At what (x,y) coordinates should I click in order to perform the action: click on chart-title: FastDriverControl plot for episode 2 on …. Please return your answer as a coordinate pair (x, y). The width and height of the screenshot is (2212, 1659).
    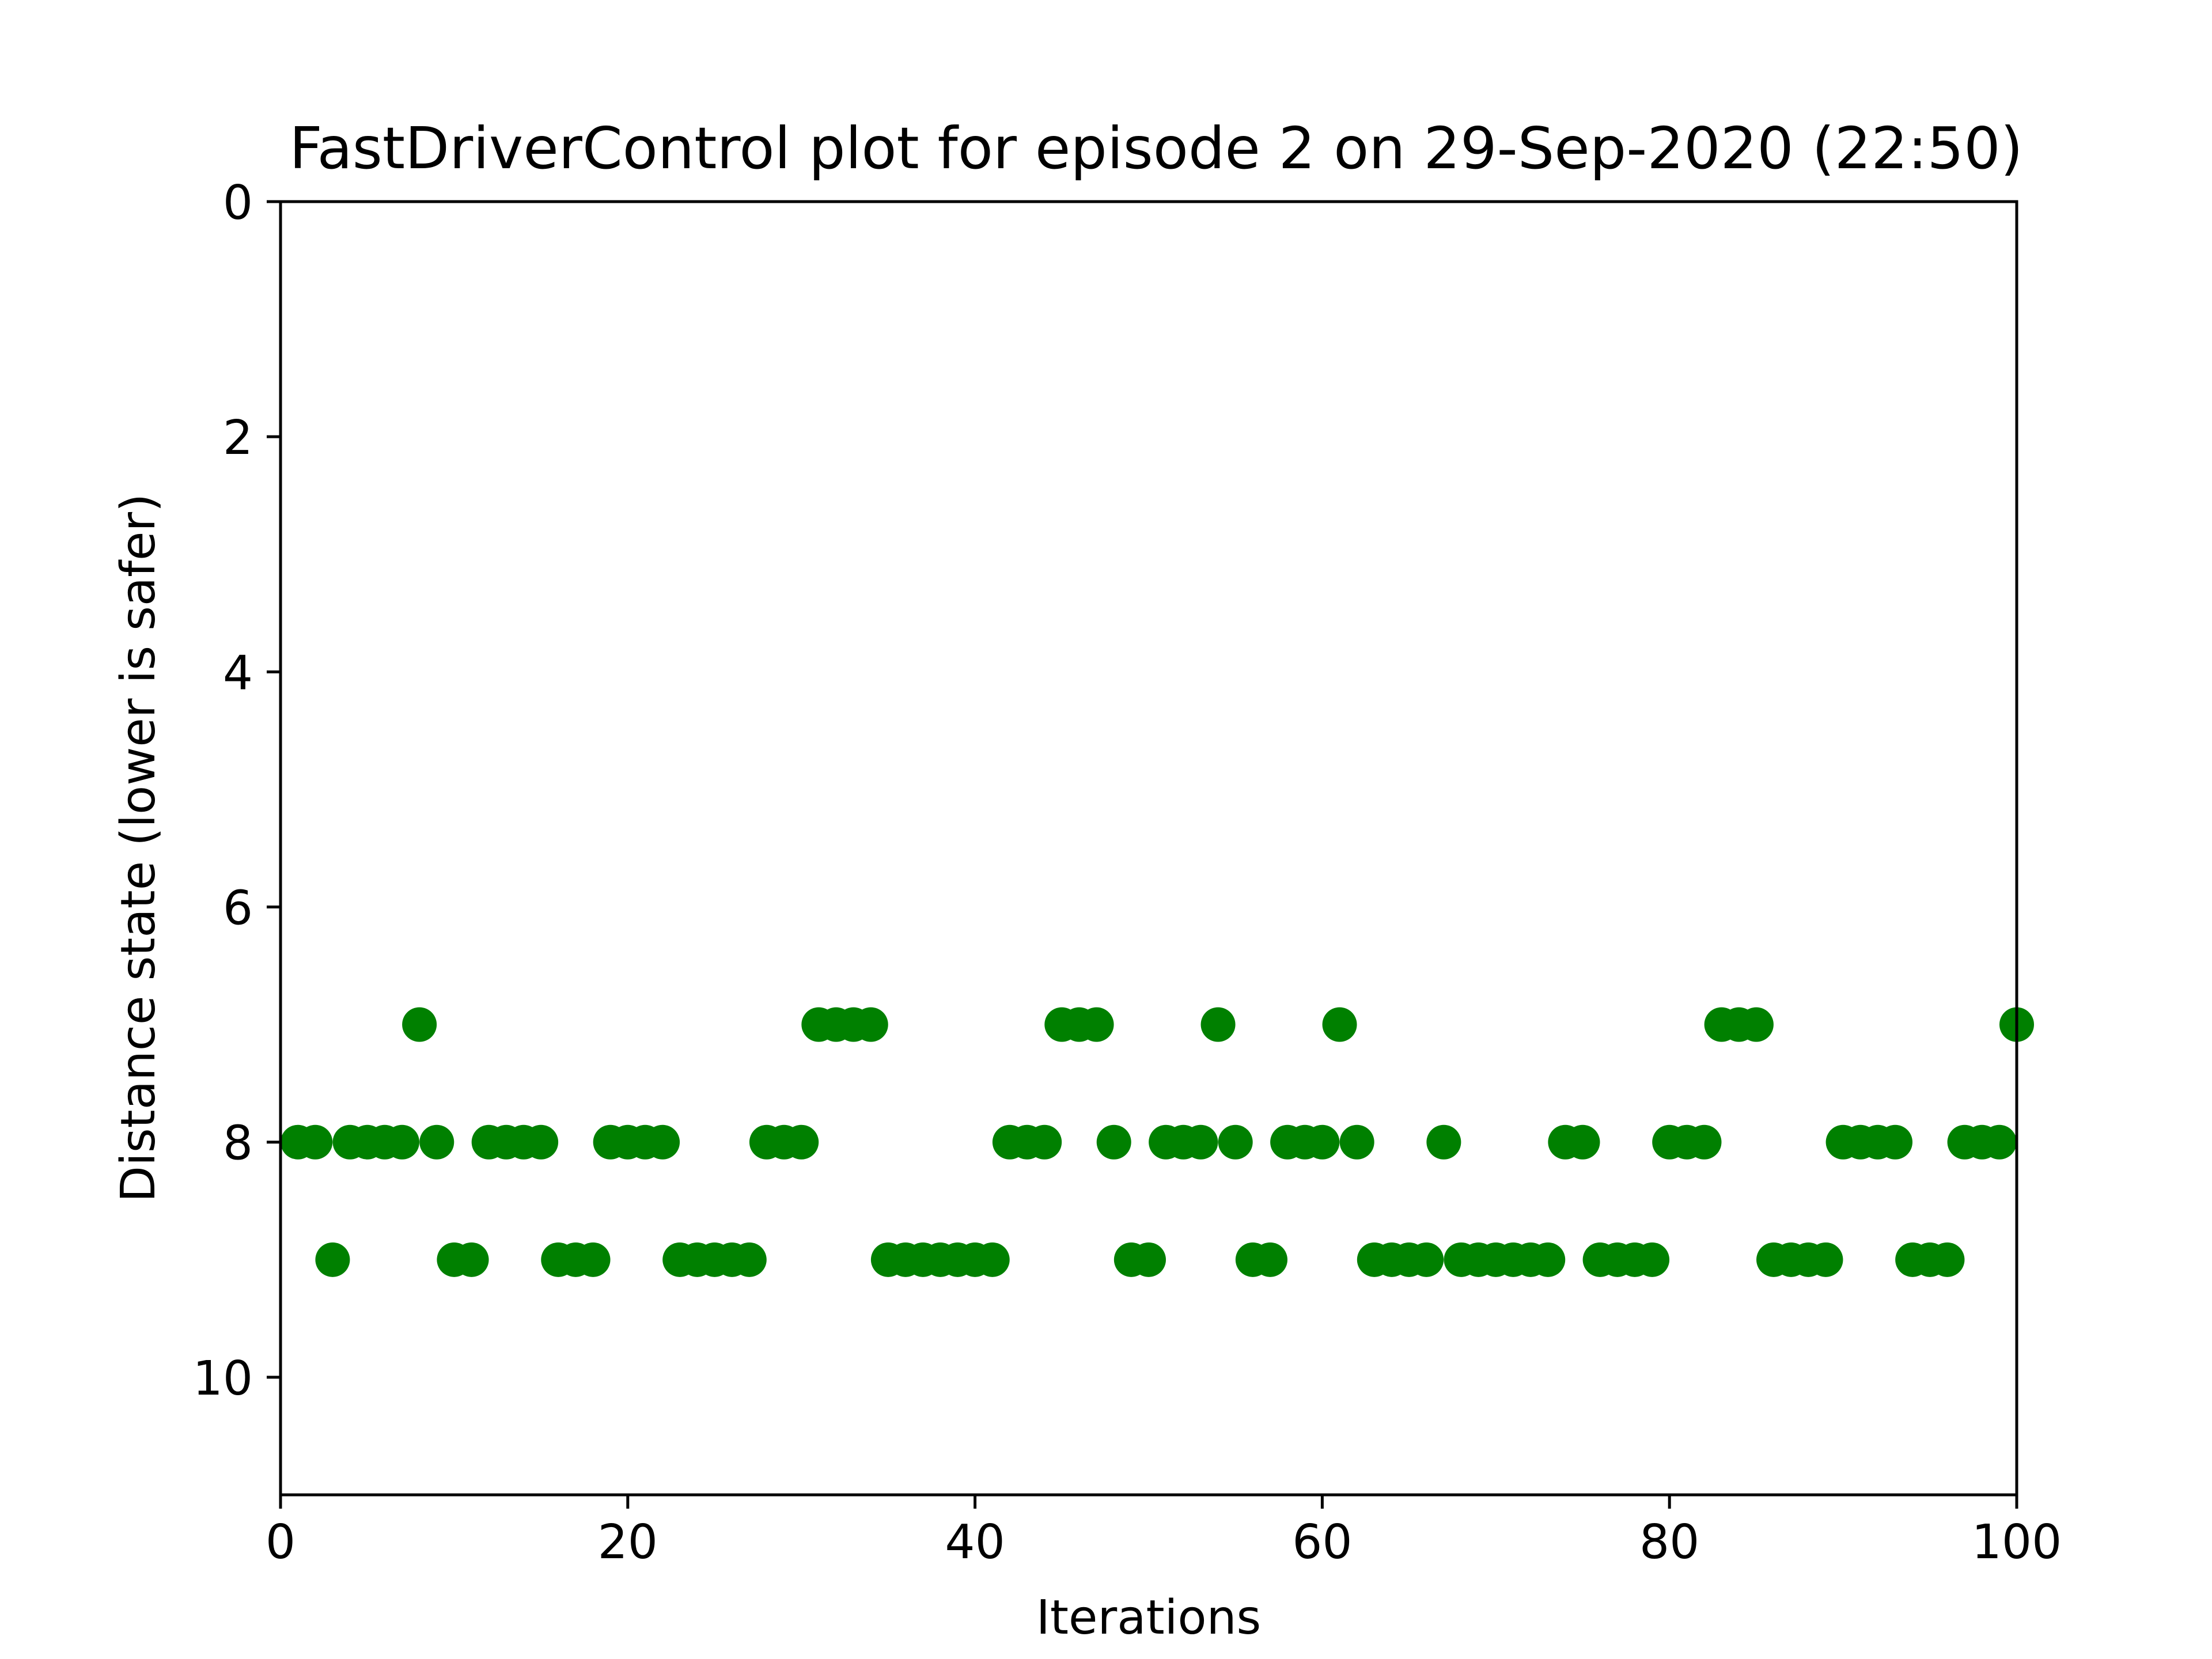
    Looking at the image, I should click on (1156, 148).